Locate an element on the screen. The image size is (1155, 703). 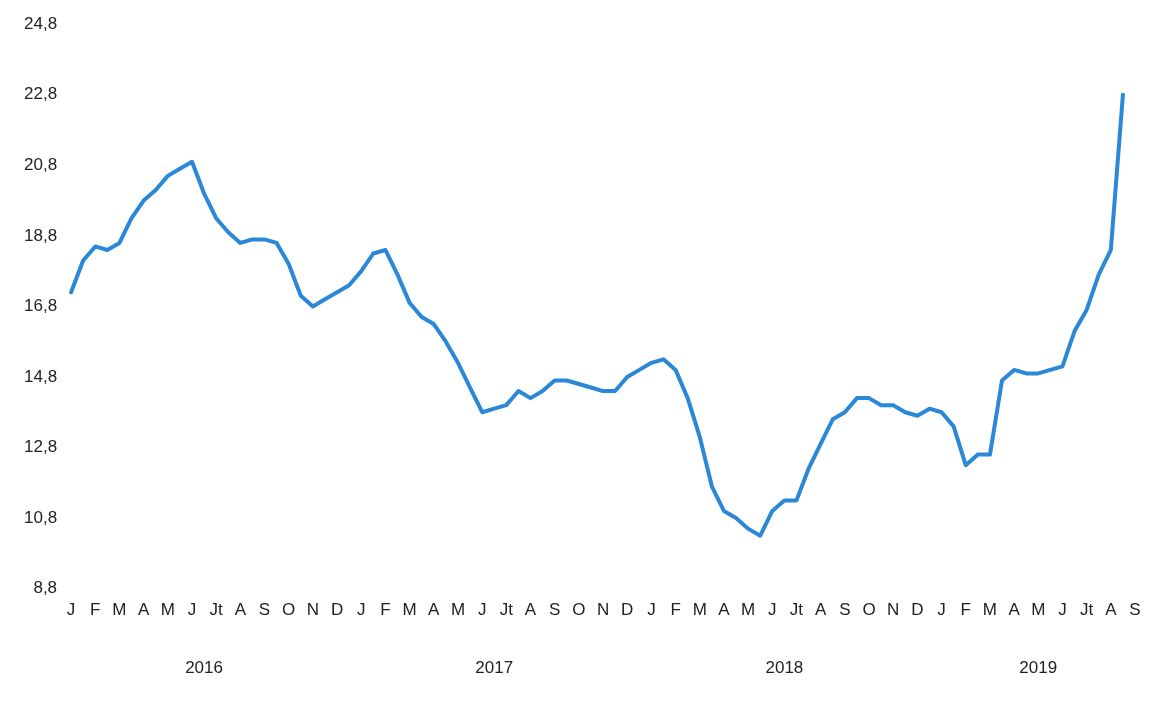
text: 2017 is located at coordinates (494, 668).